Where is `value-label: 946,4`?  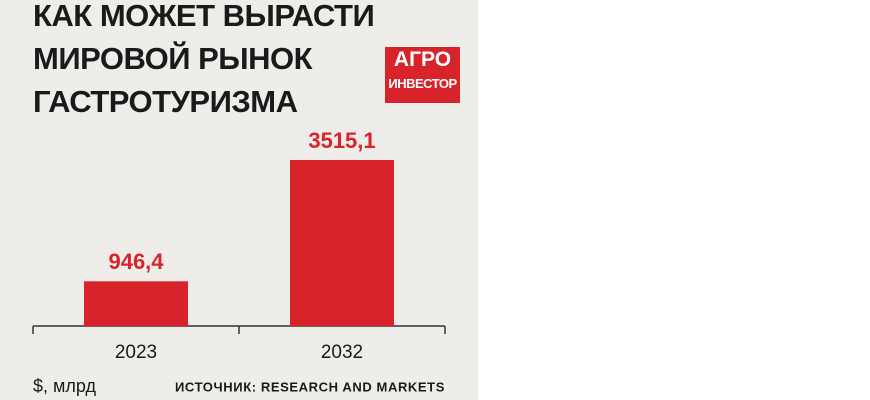
value-label: 946,4 is located at coordinates (136, 261).